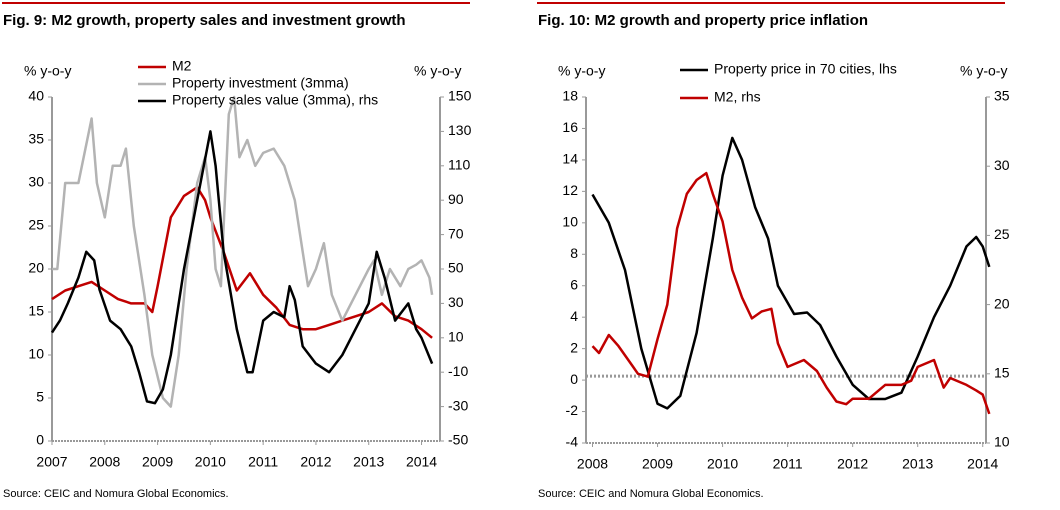 Image resolution: width=1060 pixels, height=510 pixels. What do you see at coordinates (260, 83) in the screenshot?
I see `legend-label: Property investment (3mma)` at bounding box center [260, 83].